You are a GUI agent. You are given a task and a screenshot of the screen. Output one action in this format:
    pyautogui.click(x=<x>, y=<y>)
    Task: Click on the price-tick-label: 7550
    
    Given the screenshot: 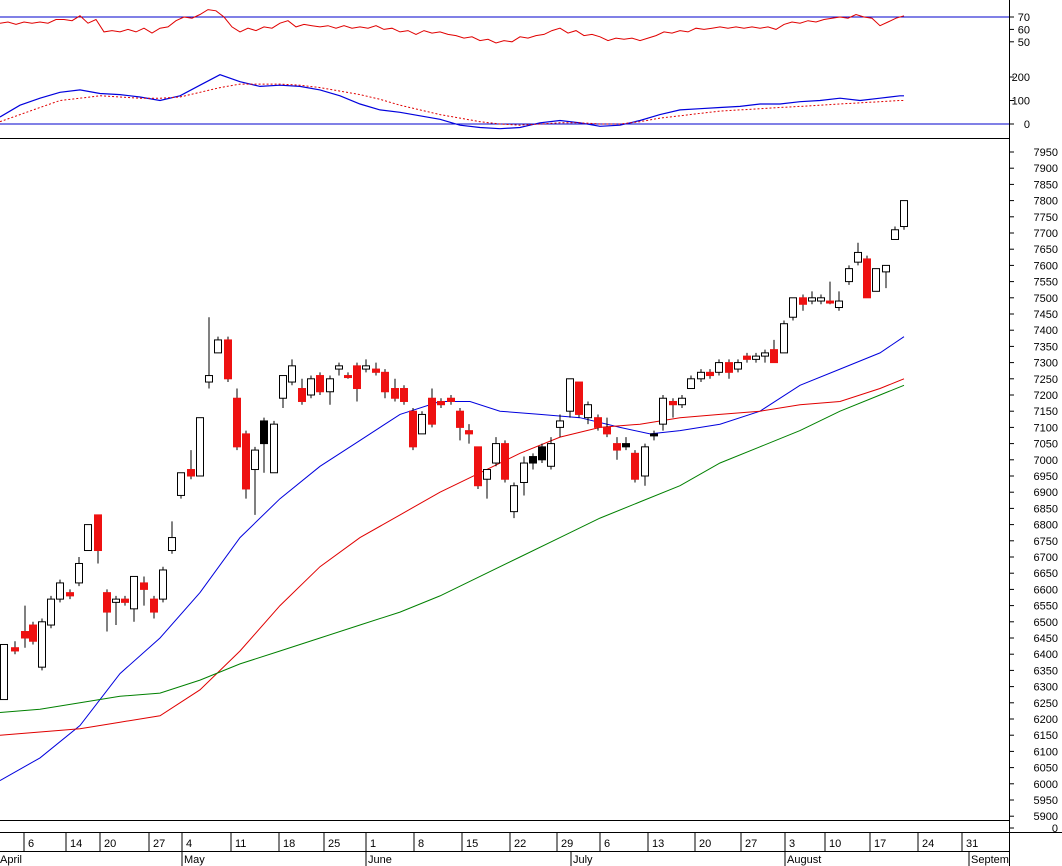 What is the action you would take?
    pyautogui.click(x=1046, y=283)
    